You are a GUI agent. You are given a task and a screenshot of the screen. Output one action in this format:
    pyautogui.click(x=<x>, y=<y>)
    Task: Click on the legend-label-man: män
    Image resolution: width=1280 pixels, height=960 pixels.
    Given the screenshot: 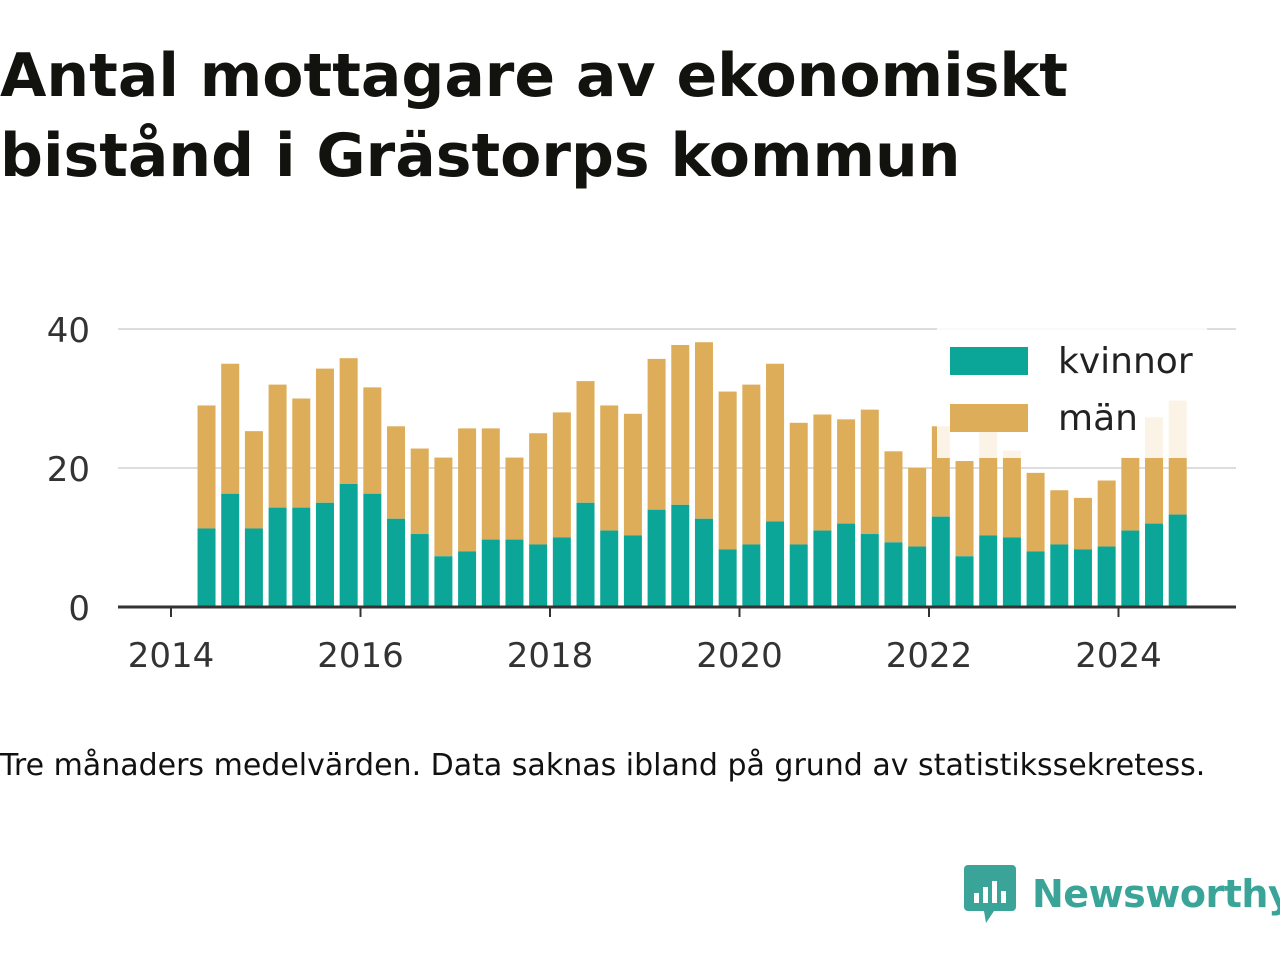 What is the action you would take?
    pyautogui.click(x=1098, y=418)
    